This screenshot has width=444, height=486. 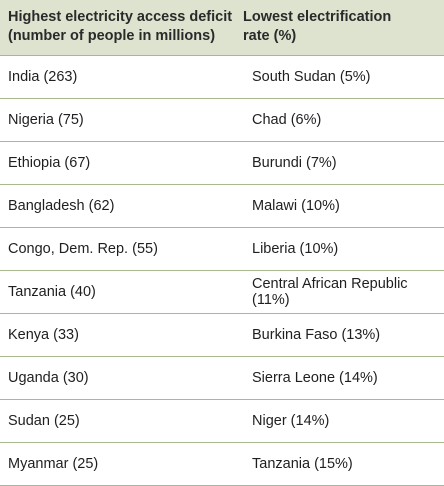 I want to click on rate-cell: Niger (14%), so click(x=343, y=420).